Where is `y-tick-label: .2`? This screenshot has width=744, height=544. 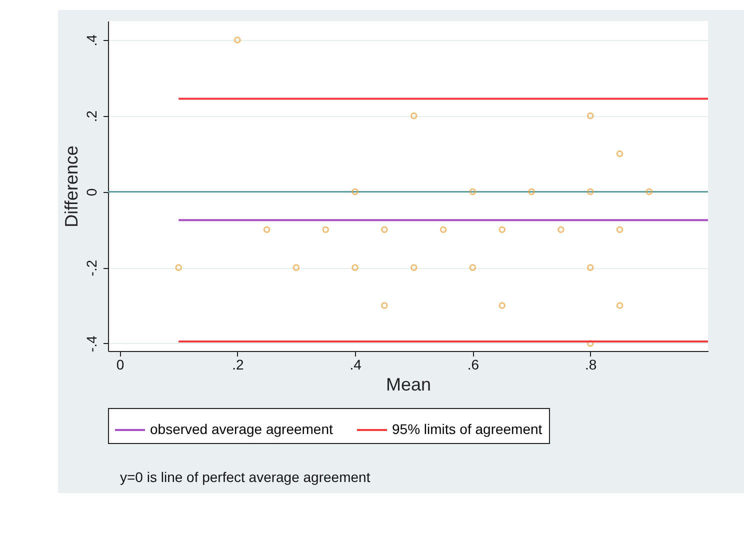
y-tick-label: .2 is located at coordinates (92, 116).